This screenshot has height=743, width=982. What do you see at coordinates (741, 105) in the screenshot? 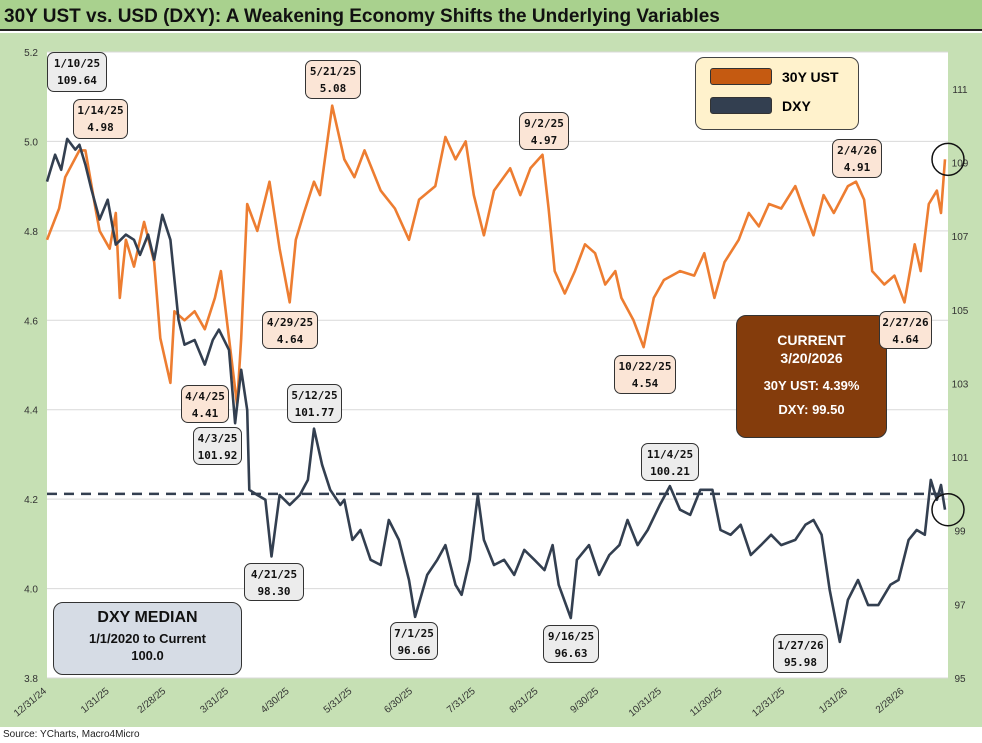
I see `legend-swatch-dxy` at bounding box center [741, 105].